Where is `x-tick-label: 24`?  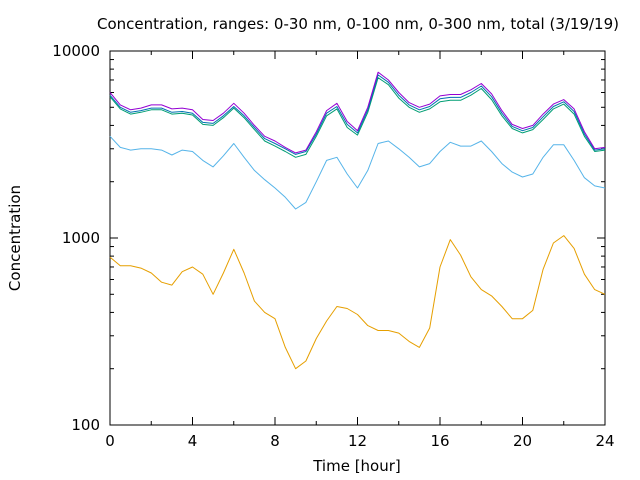
x-tick-label: 24 is located at coordinates (604, 441).